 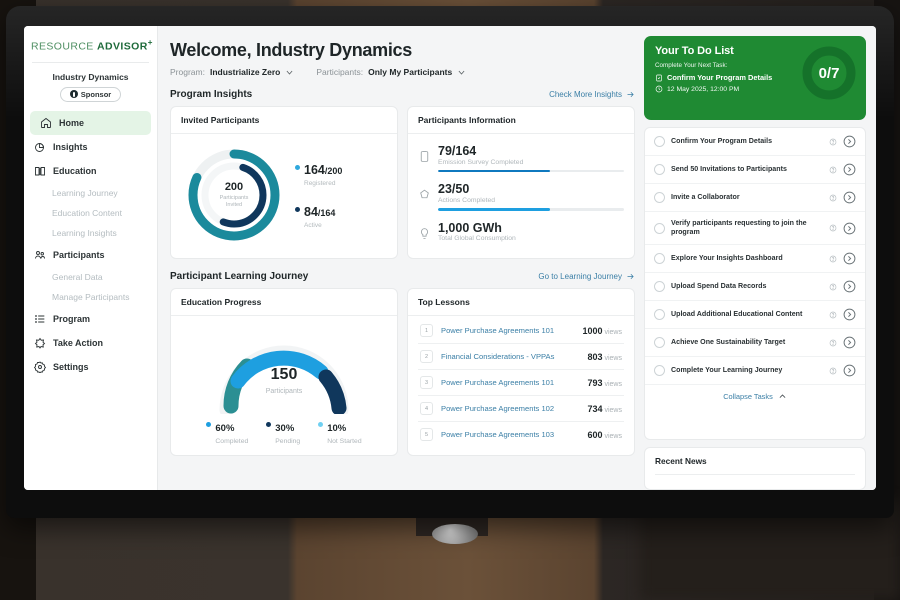 I want to click on program-filter: Program: Industrialize Zero, so click(x=232, y=72).